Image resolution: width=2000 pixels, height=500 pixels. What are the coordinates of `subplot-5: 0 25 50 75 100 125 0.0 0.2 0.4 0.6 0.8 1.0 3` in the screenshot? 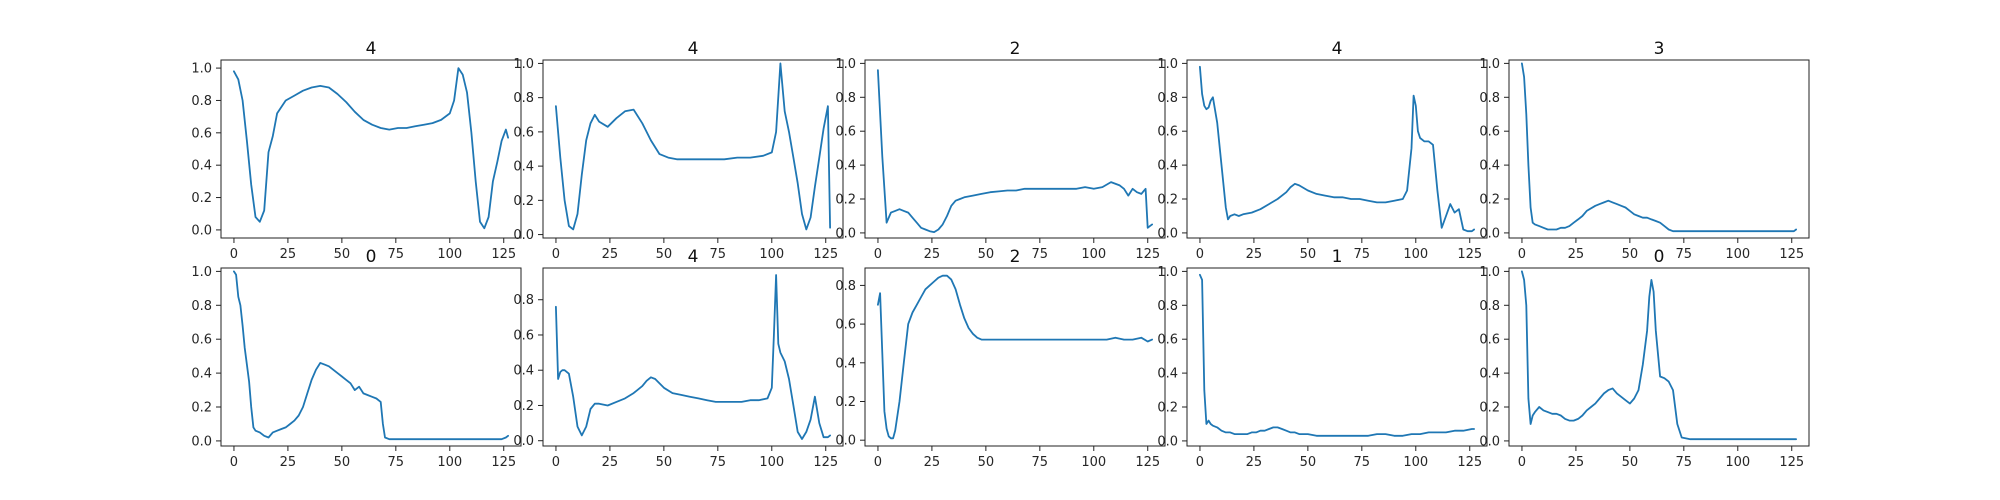 It's located at (1644, 150).